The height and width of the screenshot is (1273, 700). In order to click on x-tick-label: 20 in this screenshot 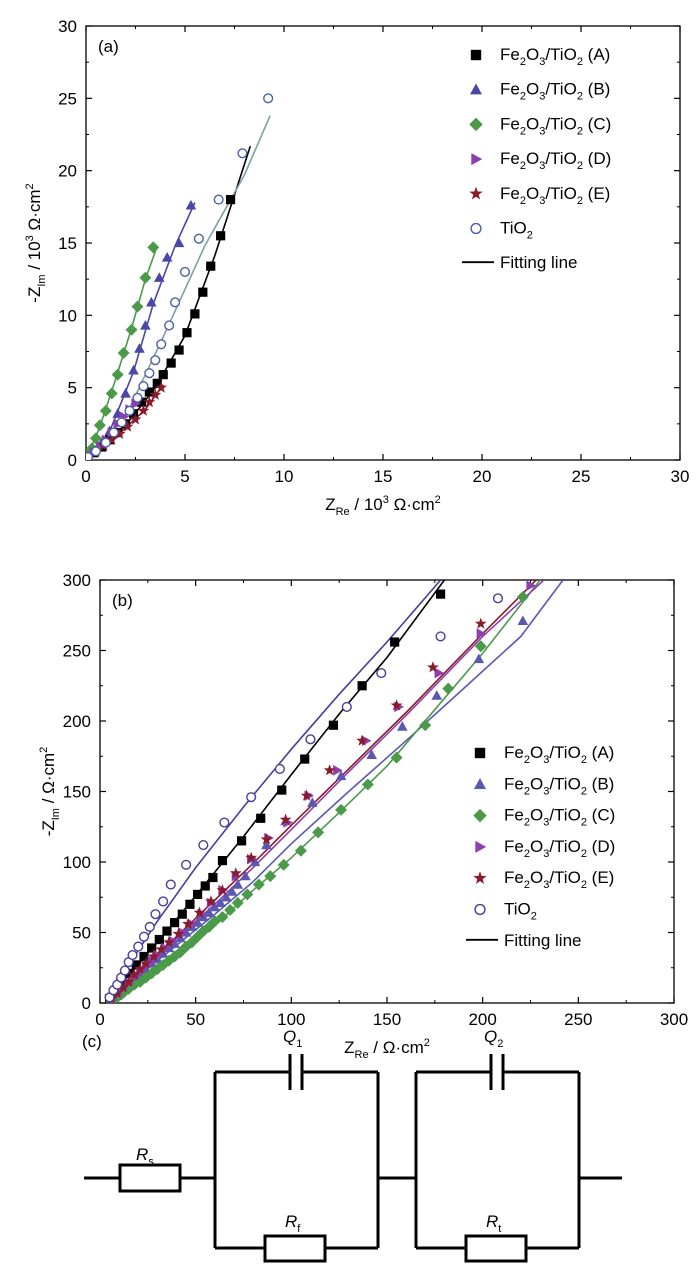, I will do `click(482, 476)`.